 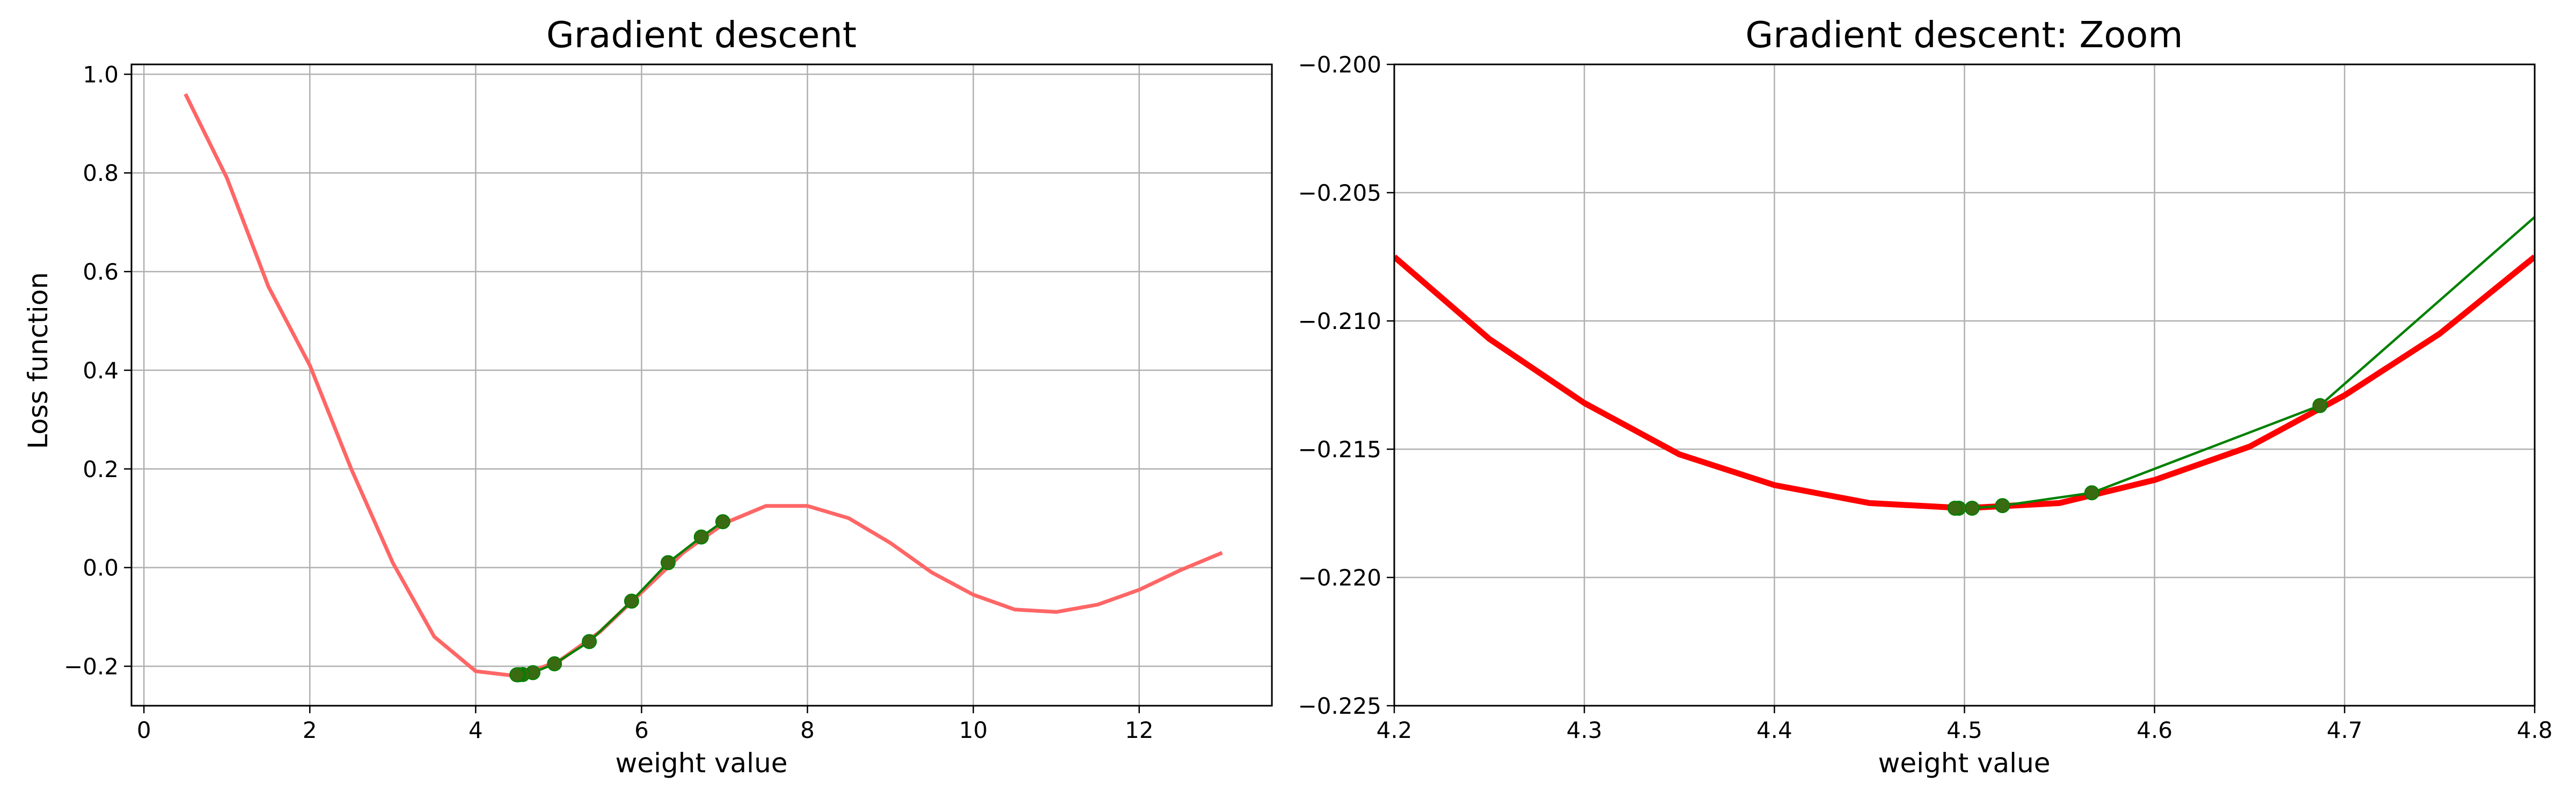 What do you see at coordinates (101, 469) in the screenshot?
I see `y-tick-label: 0.2` at bounding box center [101, 469].